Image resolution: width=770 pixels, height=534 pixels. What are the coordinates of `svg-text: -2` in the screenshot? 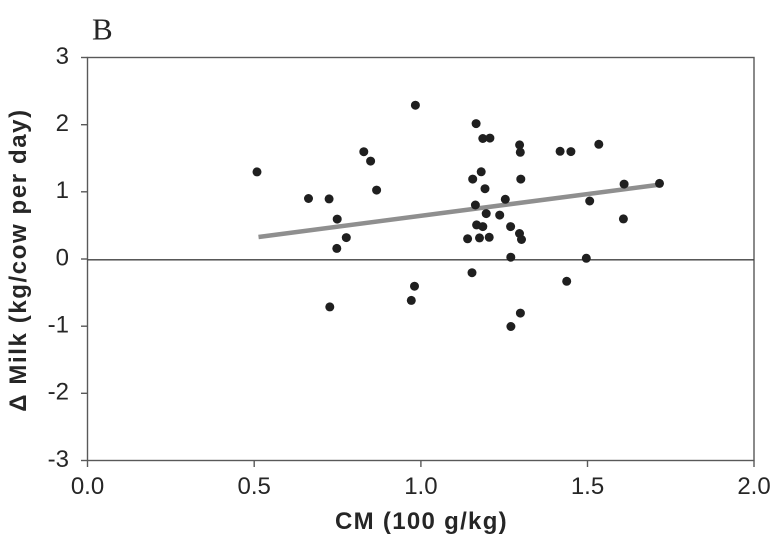 It's located at (58, 392).